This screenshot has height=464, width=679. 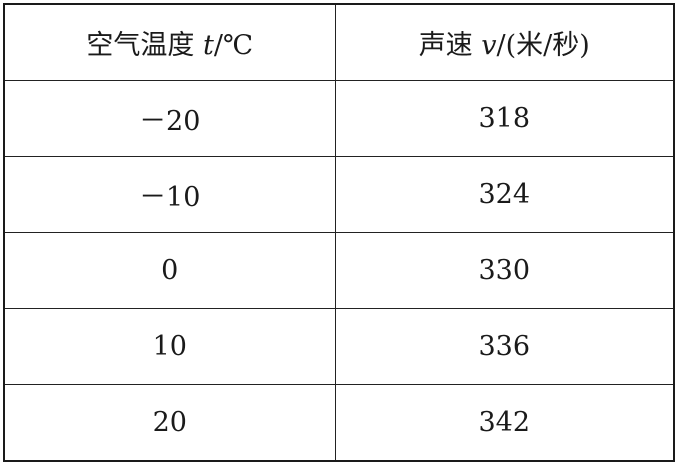 I want to click on temperature-cell: 10, so click(x=169, y=346).